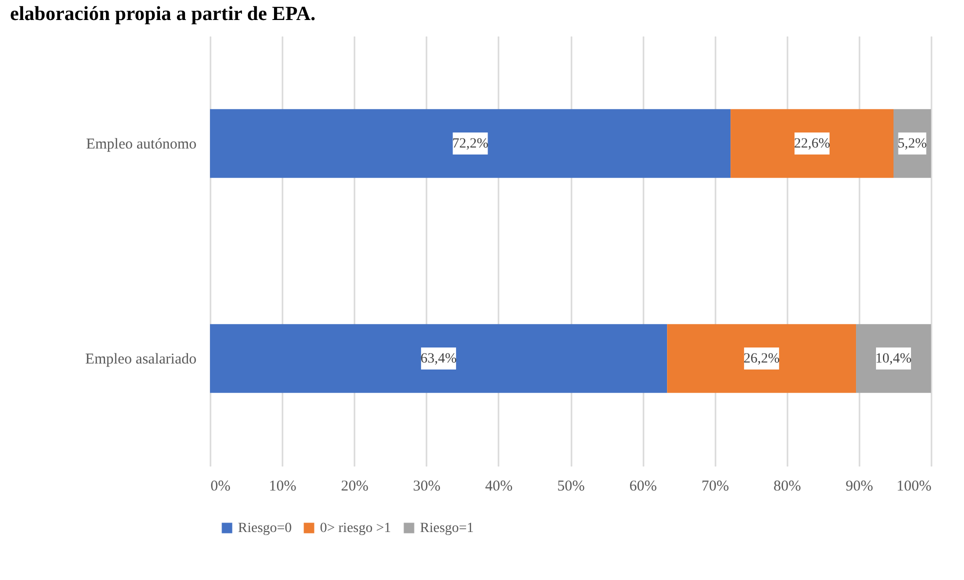 This screenshot has height=580, width=964. What do you see at coordinates (860, 486) in the screenshot?
I see `x-tick-label: 90%` at bounding box center [860, 486].